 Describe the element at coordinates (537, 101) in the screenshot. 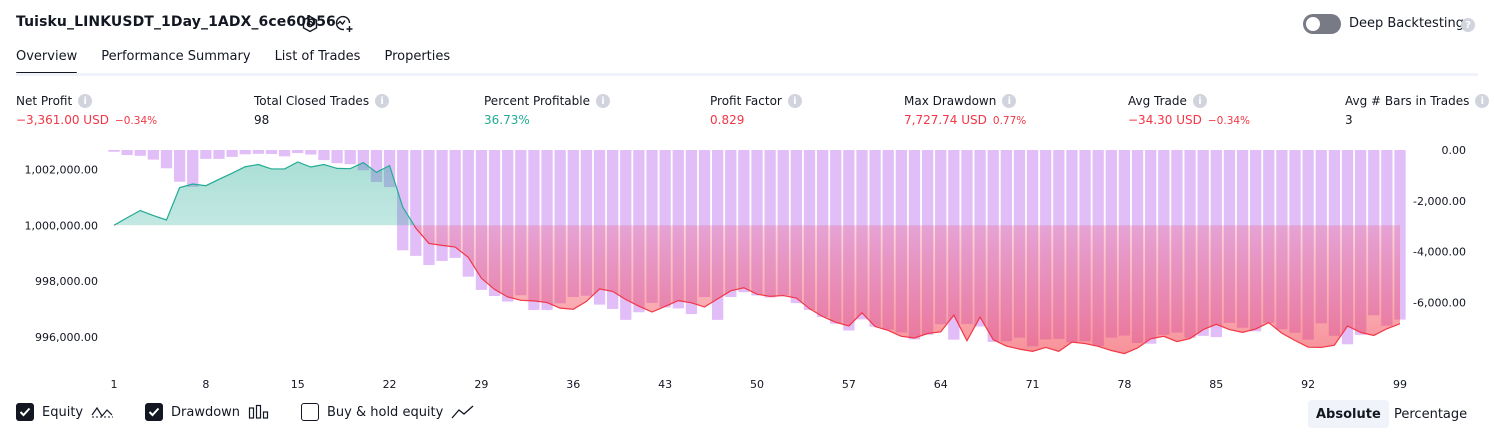

I see `metric-label: Percent Profitable` at that location.